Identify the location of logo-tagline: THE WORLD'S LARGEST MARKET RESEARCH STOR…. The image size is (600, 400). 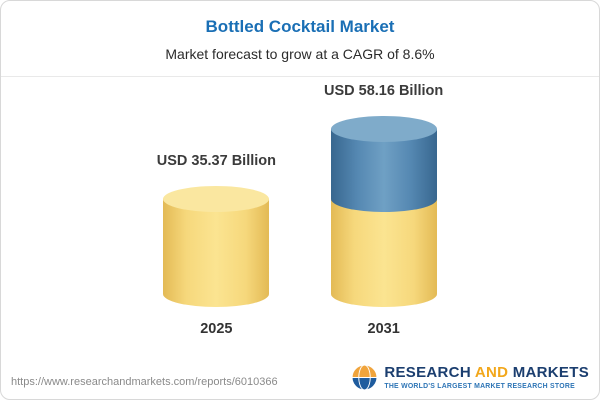
(479, 387).